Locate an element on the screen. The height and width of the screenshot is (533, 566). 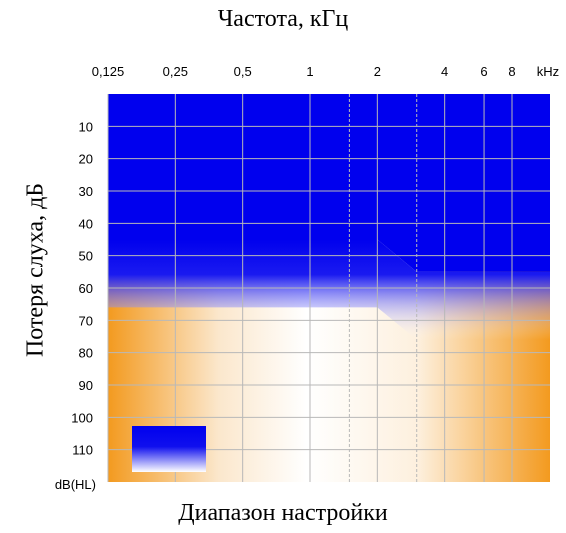
y-tick-label: 30 is located at coordinates (86, 191).